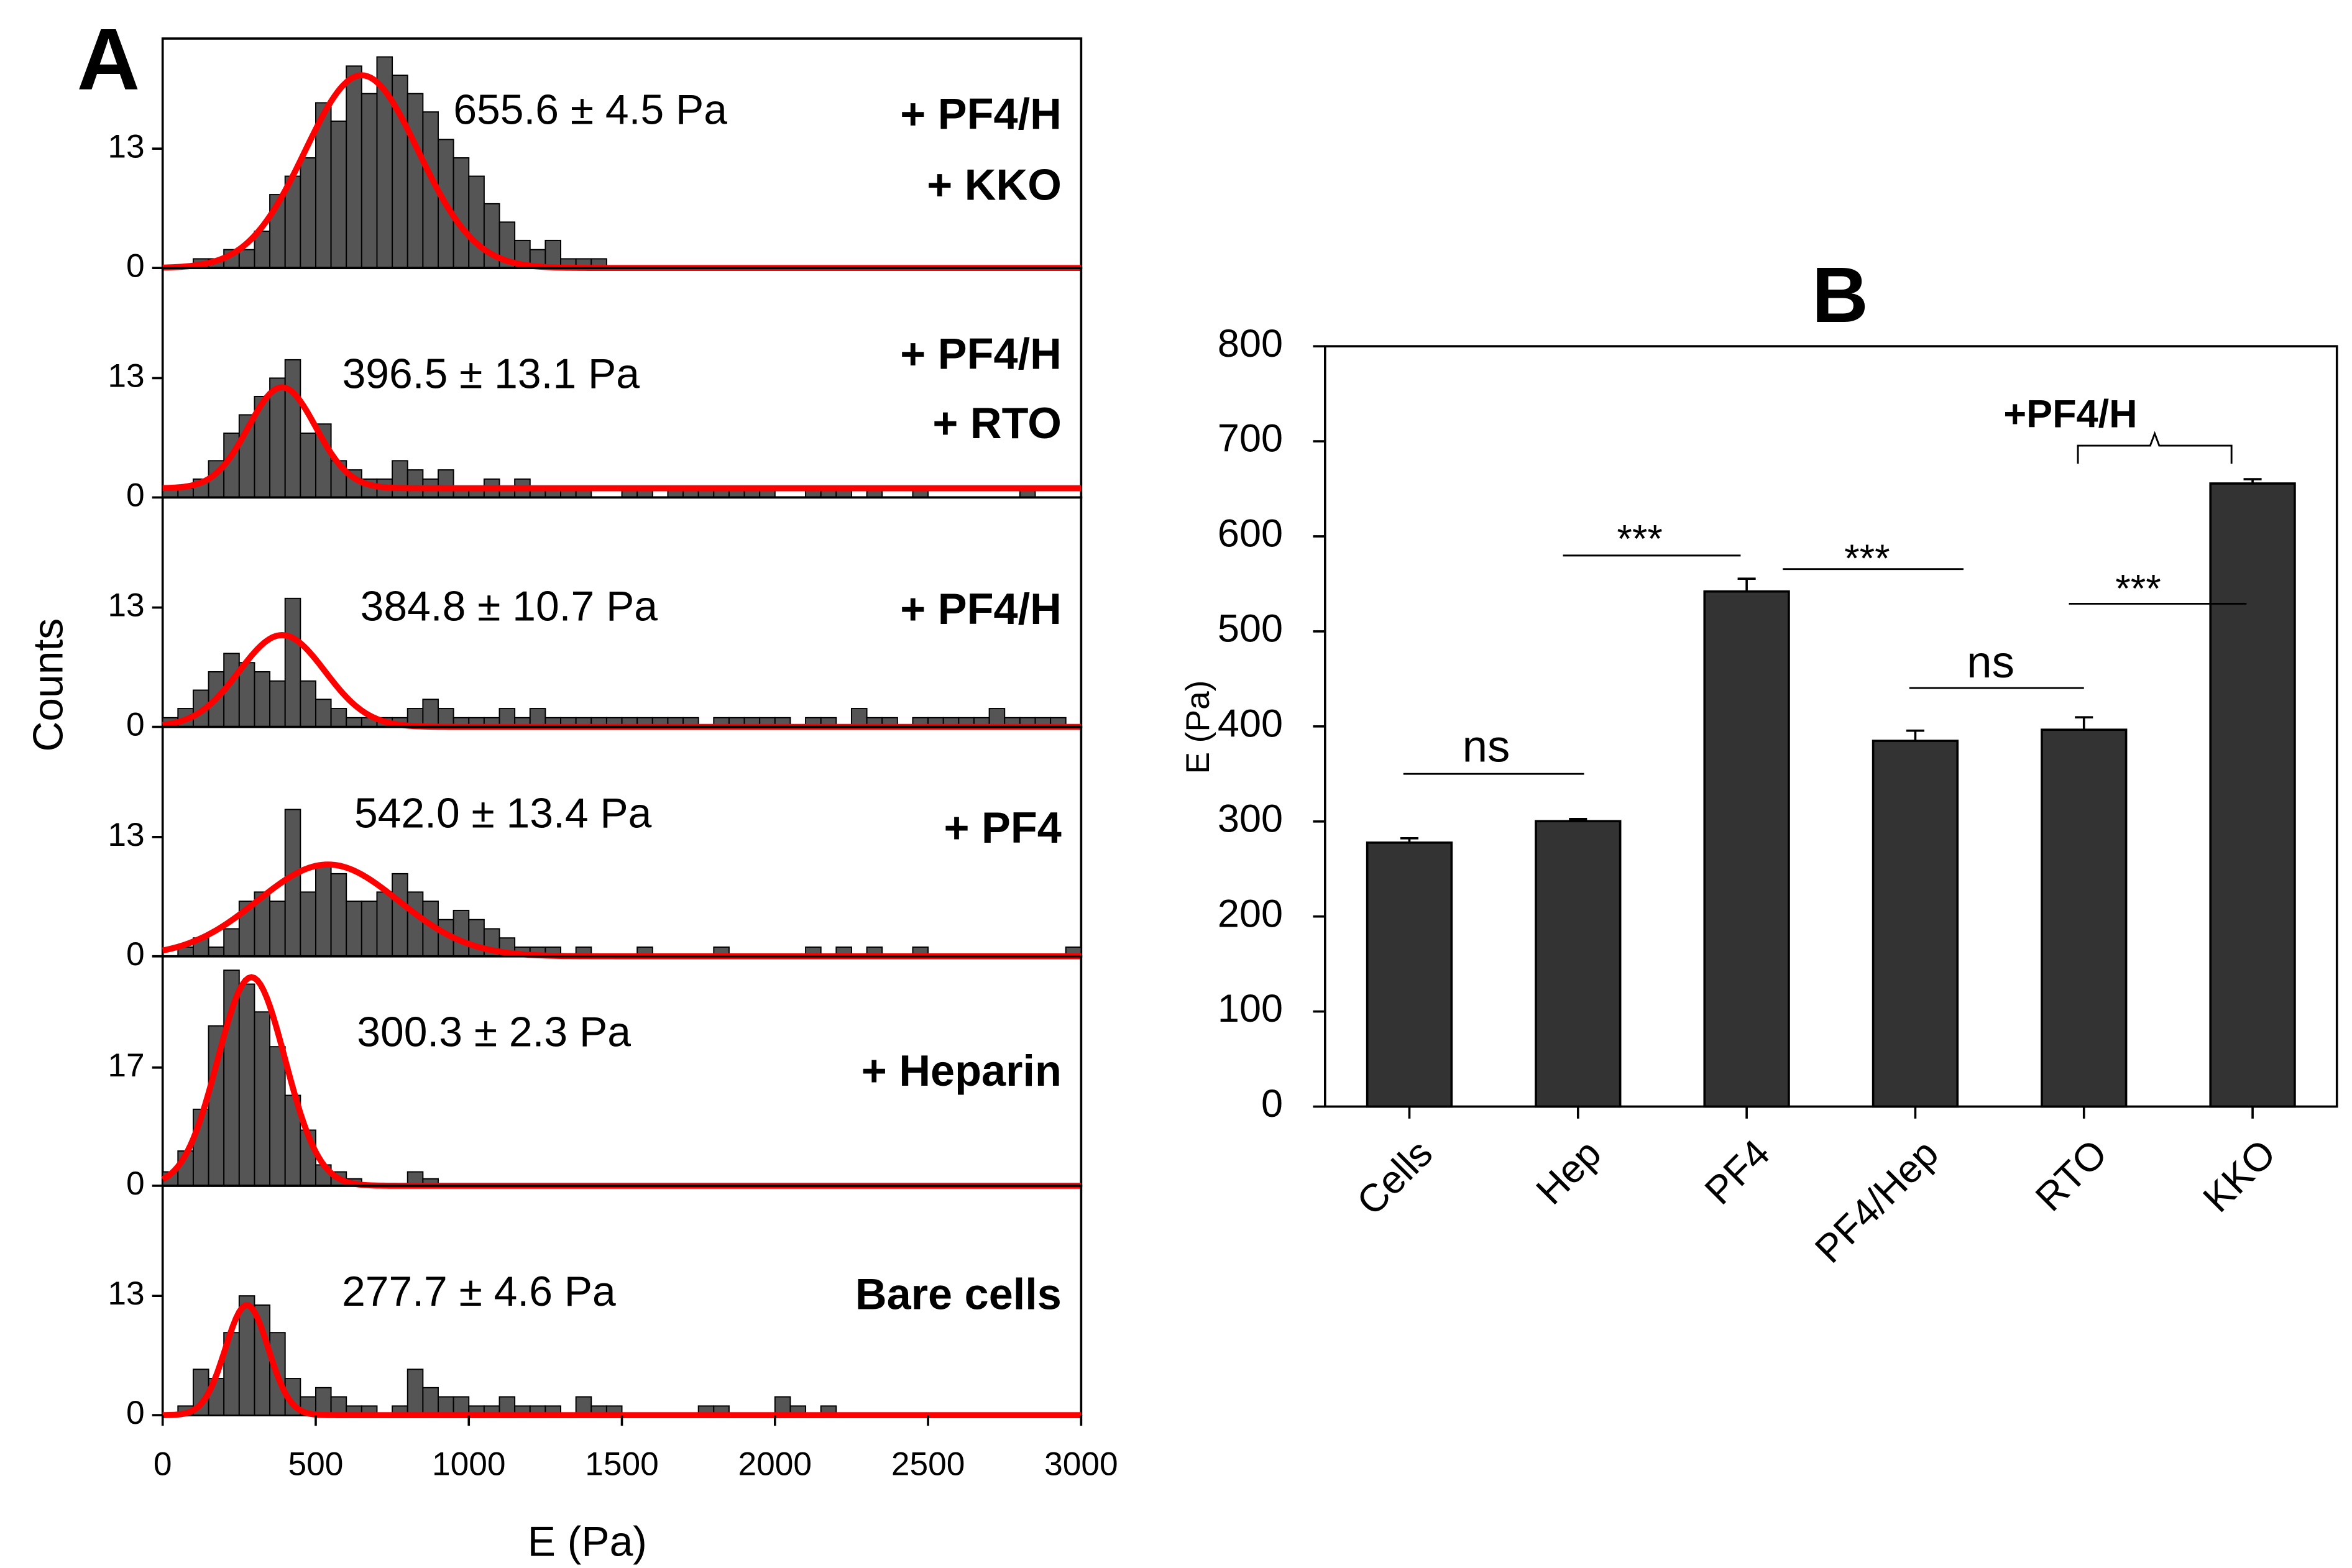  Describe the element at coordinates (1250, 534) in the screenshot. I see `y-tick-label: 600` at that location.